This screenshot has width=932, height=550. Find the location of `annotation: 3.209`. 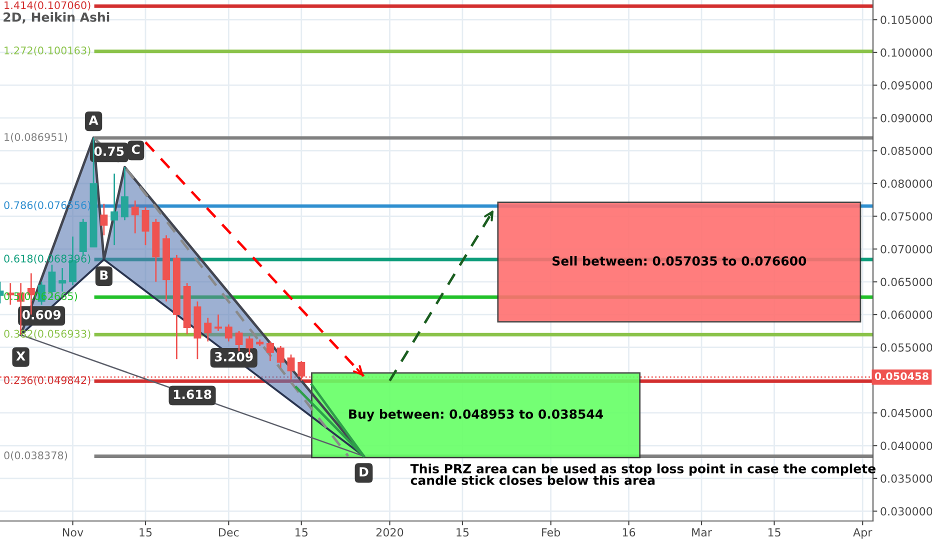

annotation: 3.209 is located at coordinates (233, 357).